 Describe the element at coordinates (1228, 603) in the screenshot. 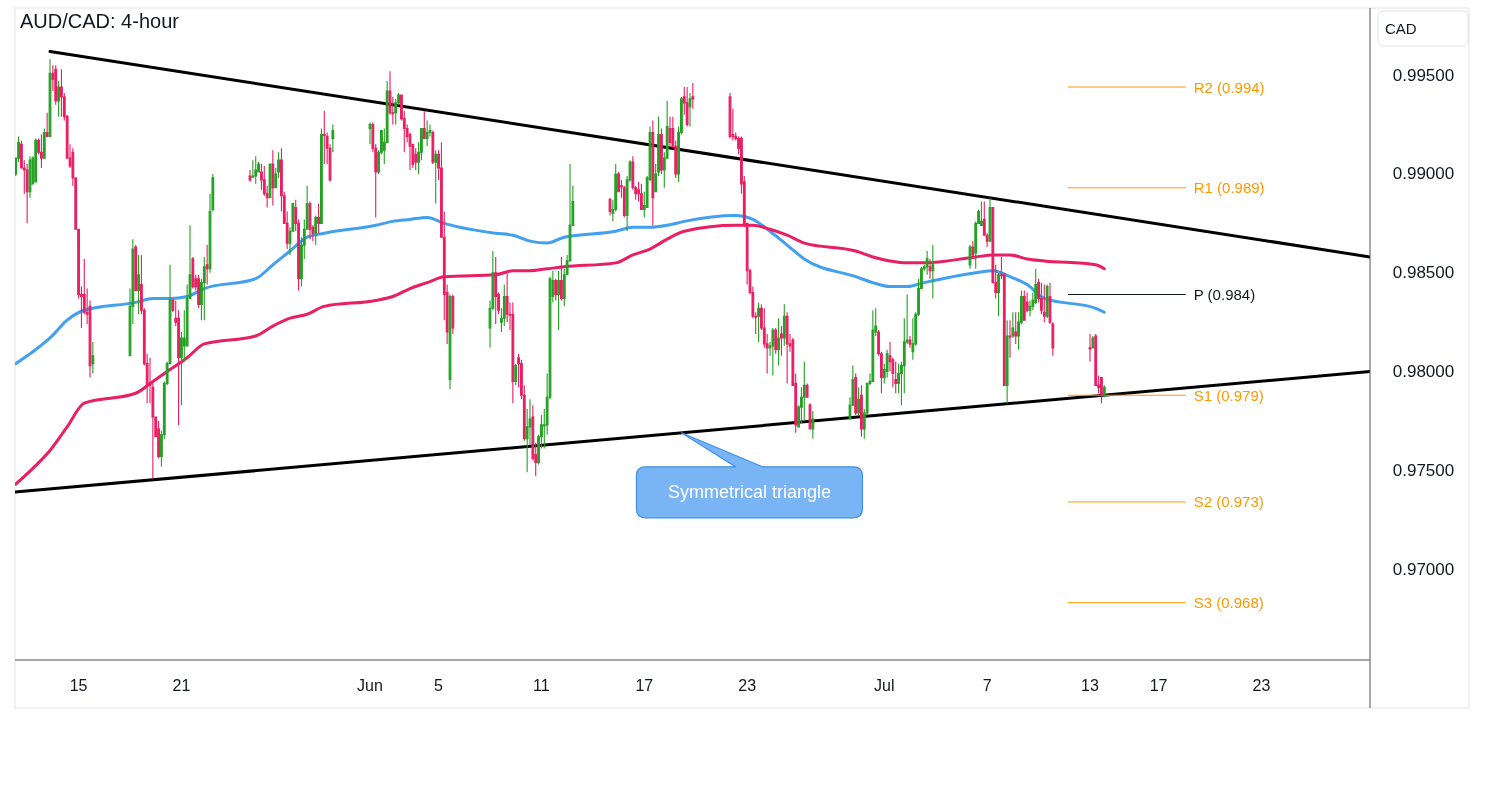

I see `ref-line-label: S3 (0.968)` at that location.